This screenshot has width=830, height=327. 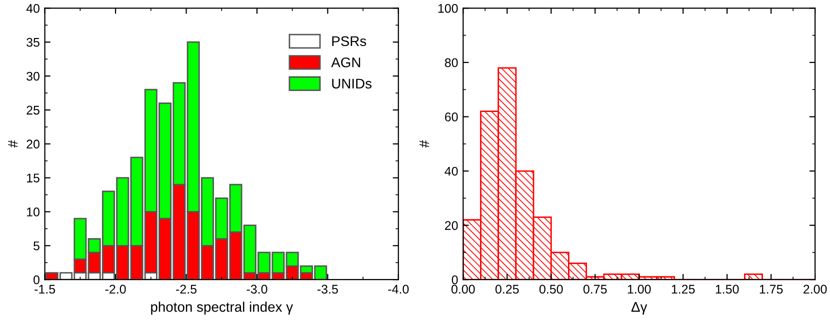 What do you see at coordinates (327, 289) in the screenshot?
I see `x-tick-label: -3.5` at bounding box center [327, 289].